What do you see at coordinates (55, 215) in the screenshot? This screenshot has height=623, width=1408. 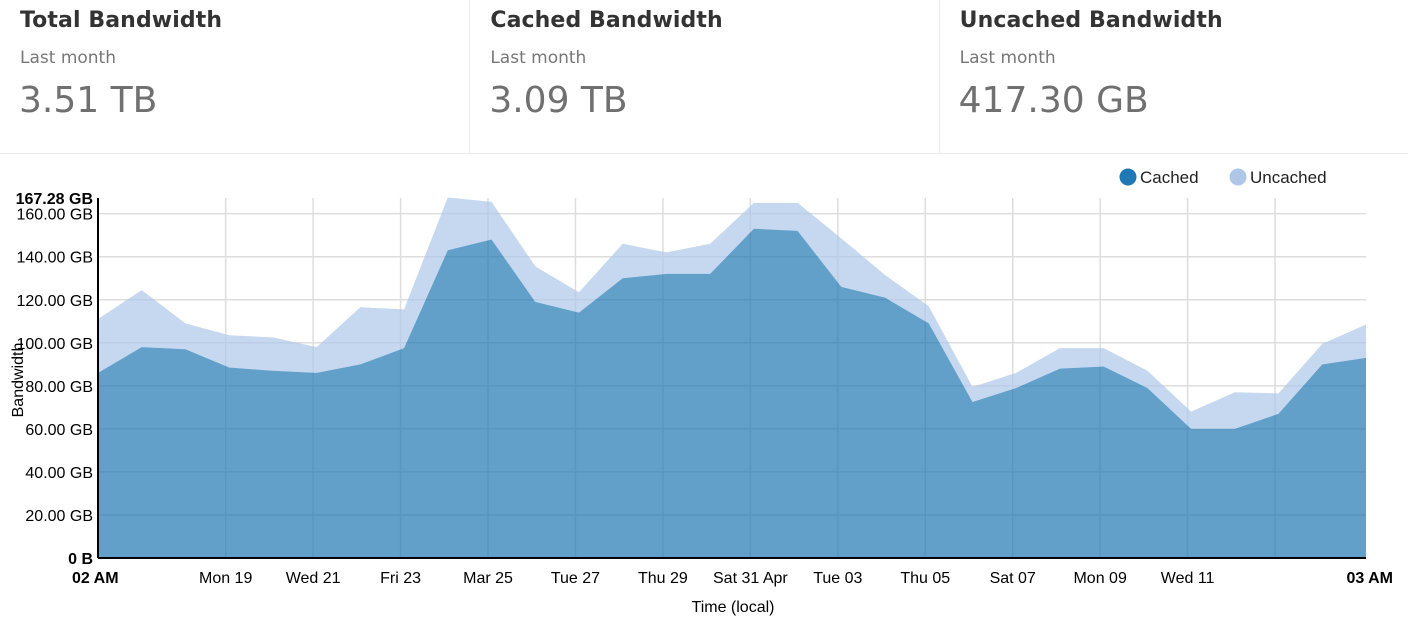 I see `y-tick-label: 160.00 GB` at bounding box center [55, 215].